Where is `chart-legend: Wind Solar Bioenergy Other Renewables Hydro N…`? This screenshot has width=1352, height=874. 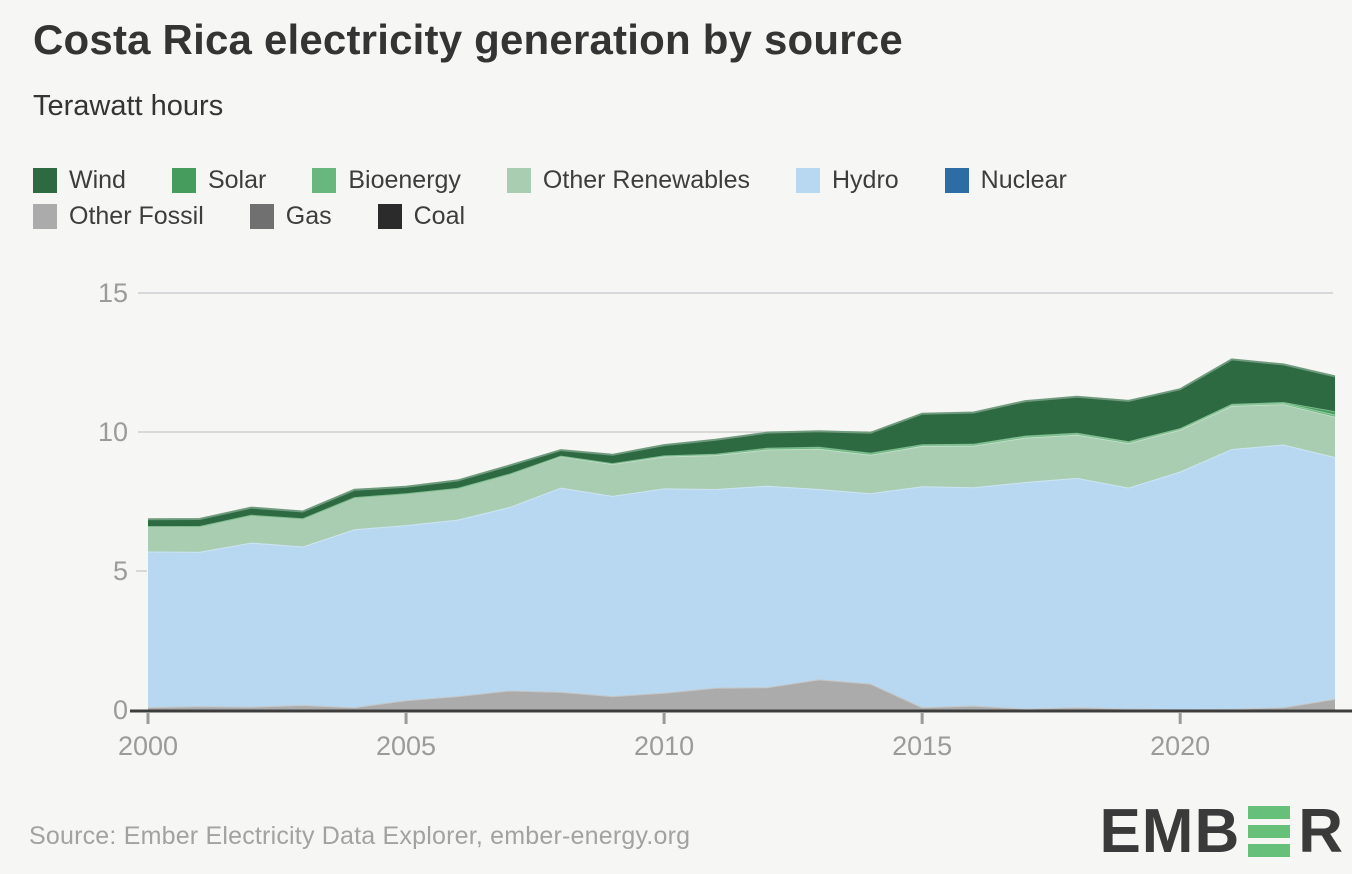
chart-legend: Wind Solar Bioenergy Other Renewables Hydro N… is located at coordinates (678, 198).